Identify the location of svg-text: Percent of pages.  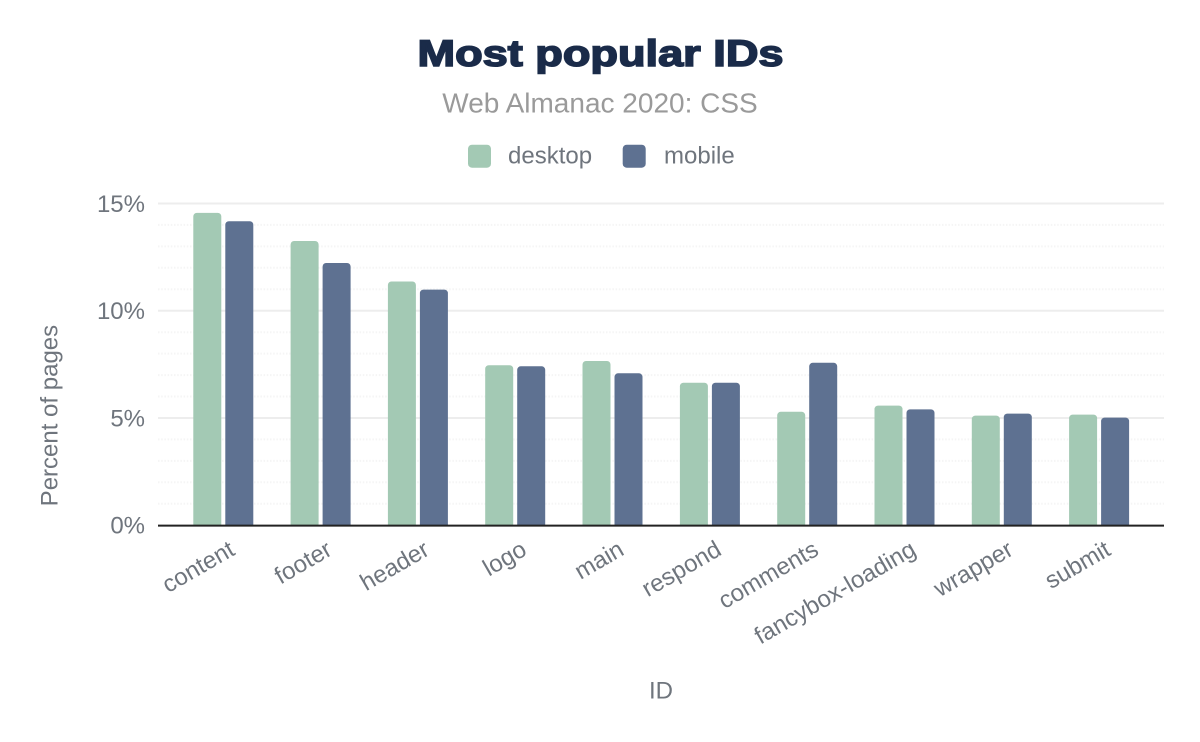
(50, 415).